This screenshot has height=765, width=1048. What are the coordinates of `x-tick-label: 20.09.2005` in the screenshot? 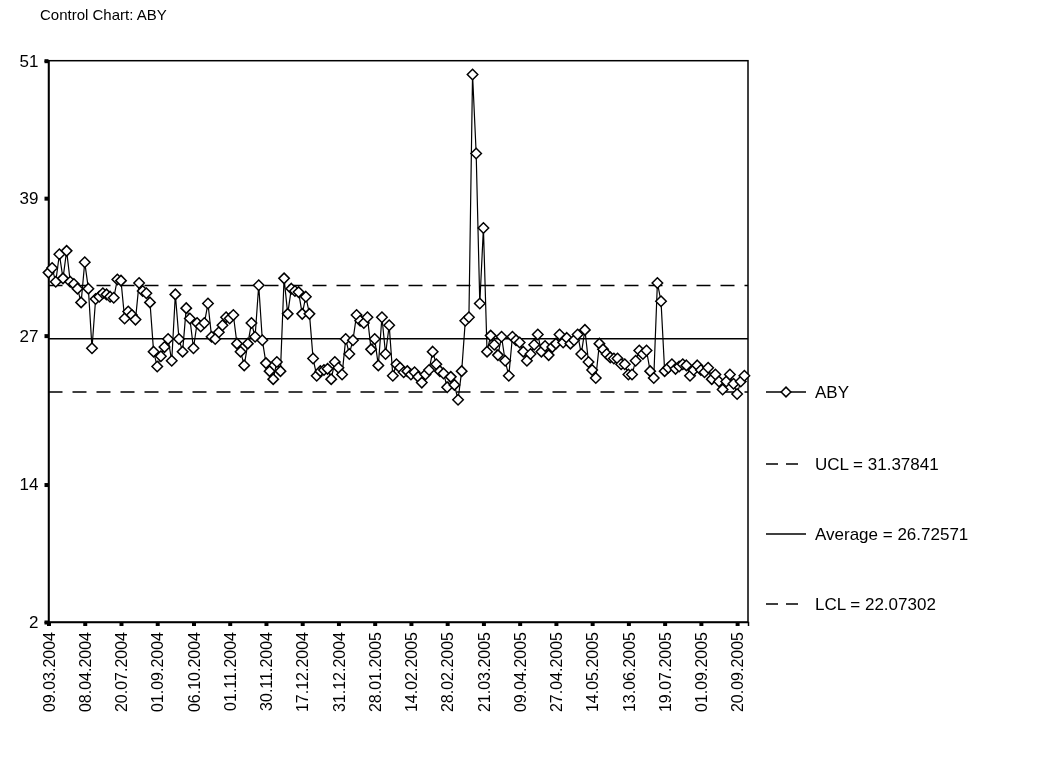 It's located at (738, 672).